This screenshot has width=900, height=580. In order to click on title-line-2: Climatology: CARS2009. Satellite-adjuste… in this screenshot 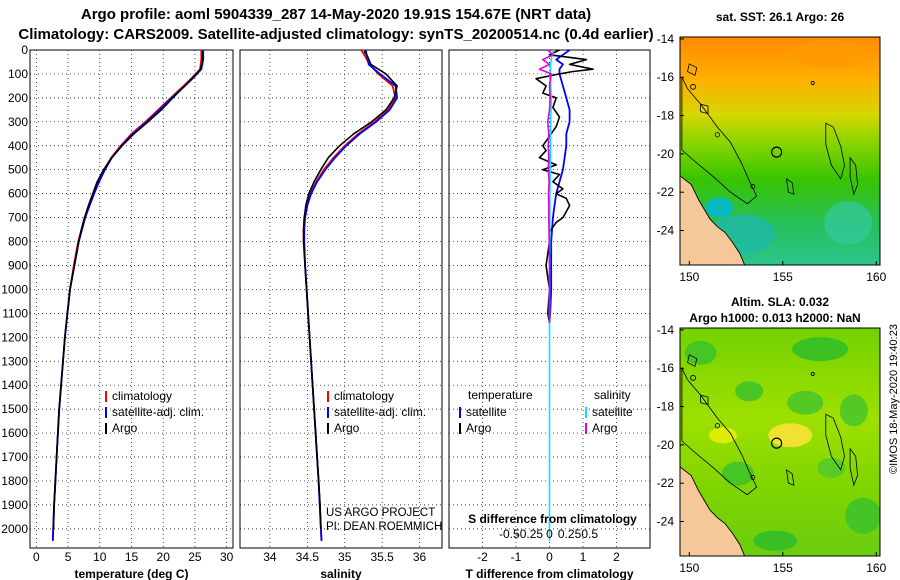, I will do `click(336, 34)`.